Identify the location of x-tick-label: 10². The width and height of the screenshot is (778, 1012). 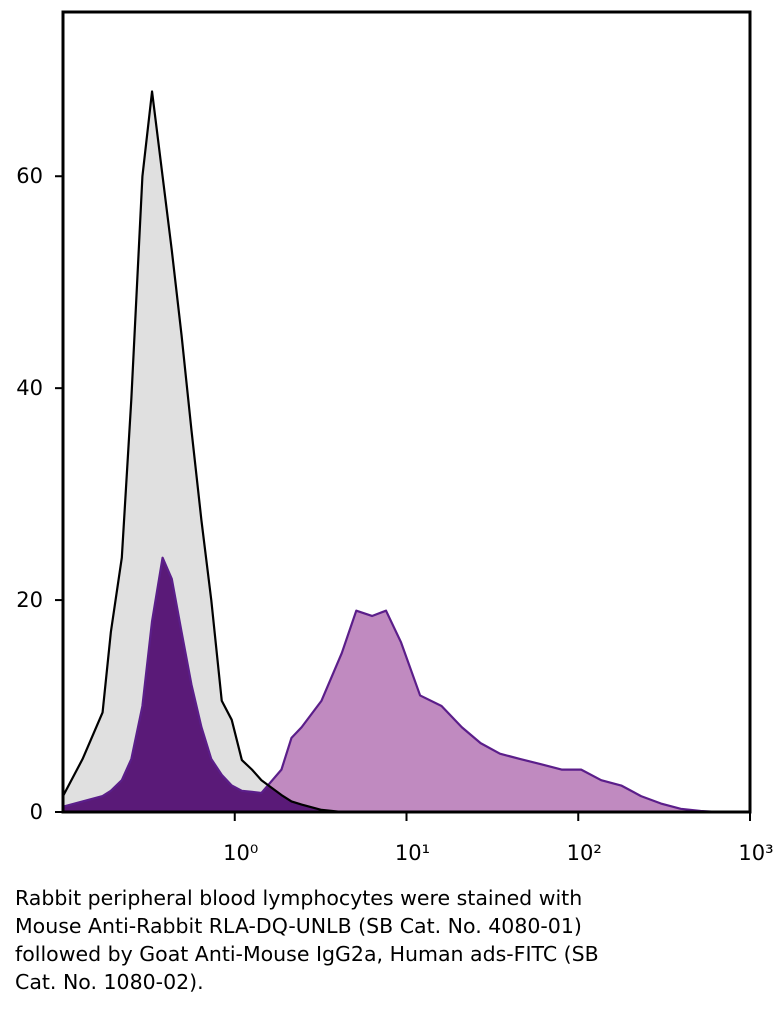
(584, 853).